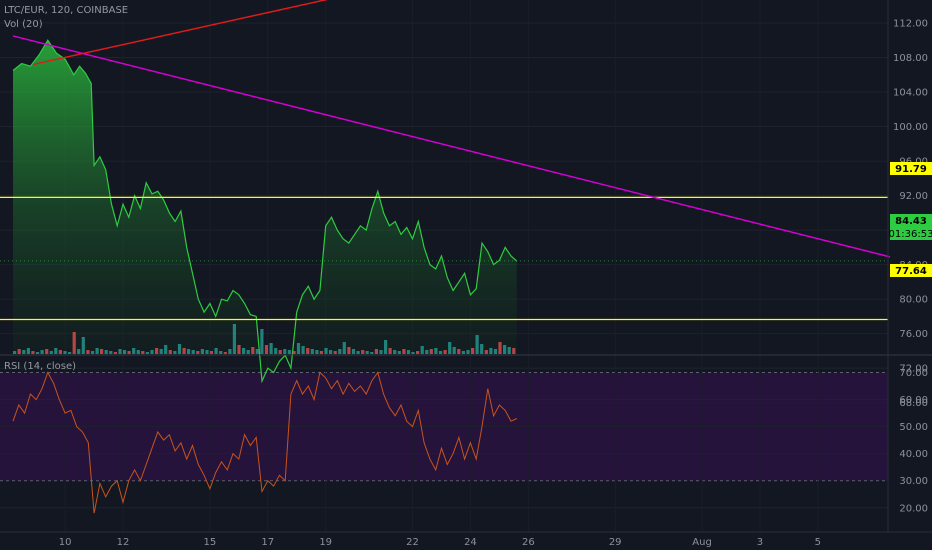 The width and height of the screenshot is (932, 550). Describe the element at coordinates (913, 300) in the screenshot. I see `price-tick-label: 80.00` at that location.